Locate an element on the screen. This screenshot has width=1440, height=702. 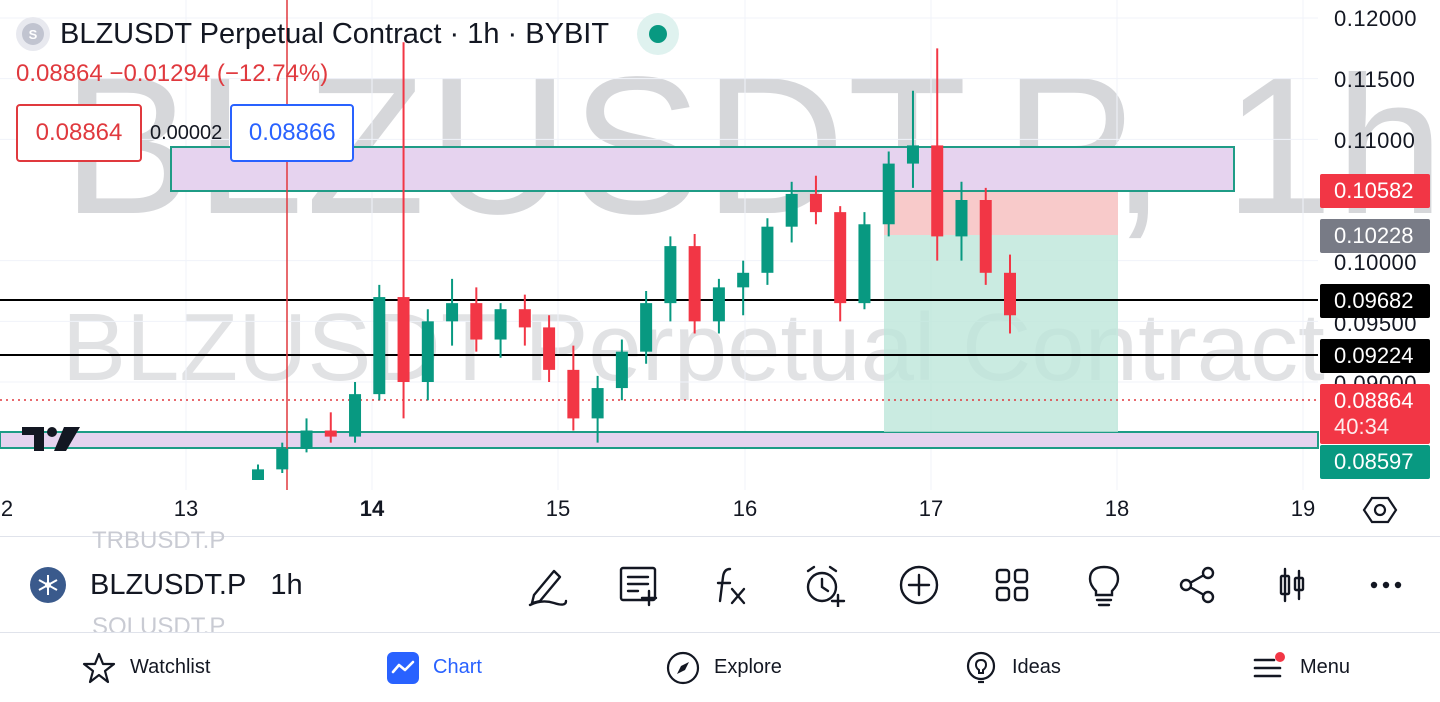
symbol-name: BLZUSDT.P is located at coordinates (168, 584).